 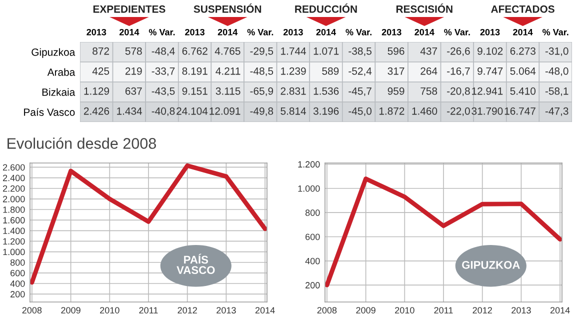 I want to click on x-tick-label: 2008, so click(x=32, y=310).